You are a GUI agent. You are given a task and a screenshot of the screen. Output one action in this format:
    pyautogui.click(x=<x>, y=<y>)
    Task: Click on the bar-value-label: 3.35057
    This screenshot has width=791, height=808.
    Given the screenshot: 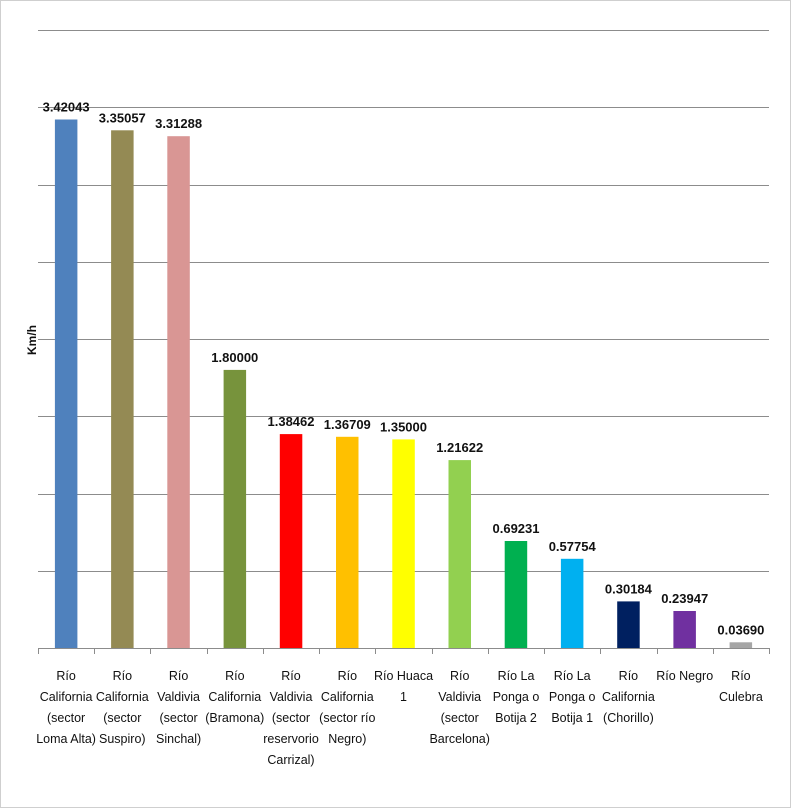 What is the action you would take?
    pyautogui.click(x=122, y=117)
    